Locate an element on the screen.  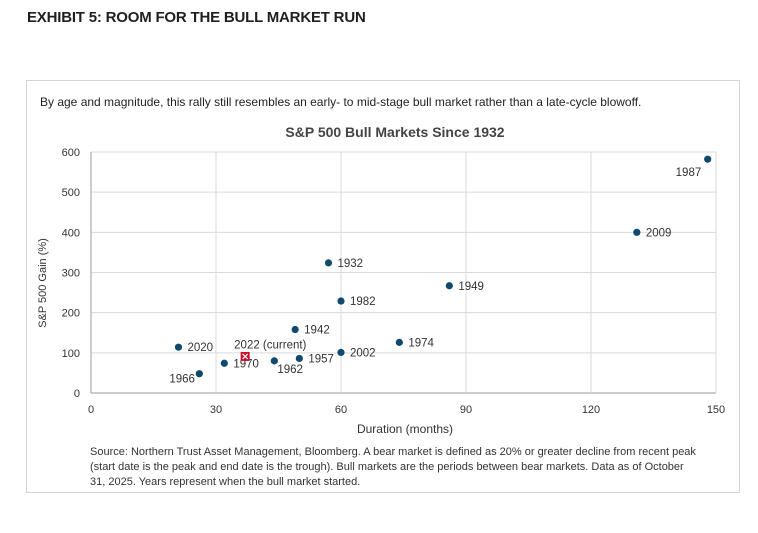
x-tick-label: 60 is located at coordinates (341, 410).